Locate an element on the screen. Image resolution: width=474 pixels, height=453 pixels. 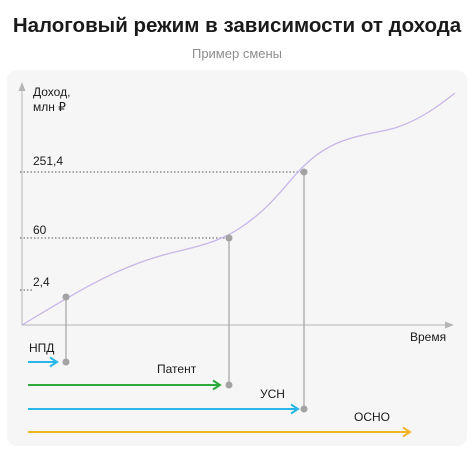
regime-label-usn: УСН is located at coordinates (272, 394).